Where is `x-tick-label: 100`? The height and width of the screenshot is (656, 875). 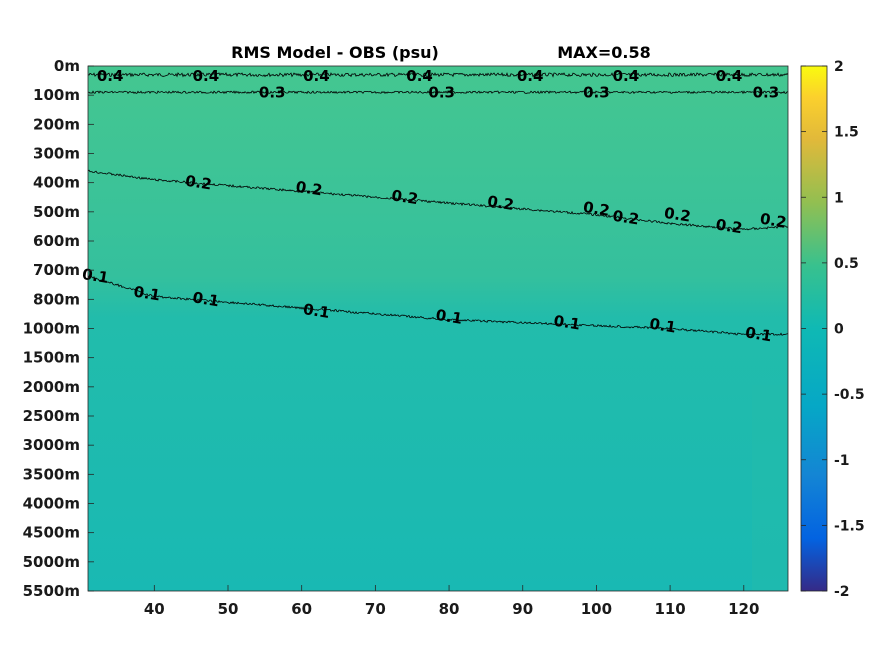
x-tick-label: 100 is located at coordinates (596, 609).